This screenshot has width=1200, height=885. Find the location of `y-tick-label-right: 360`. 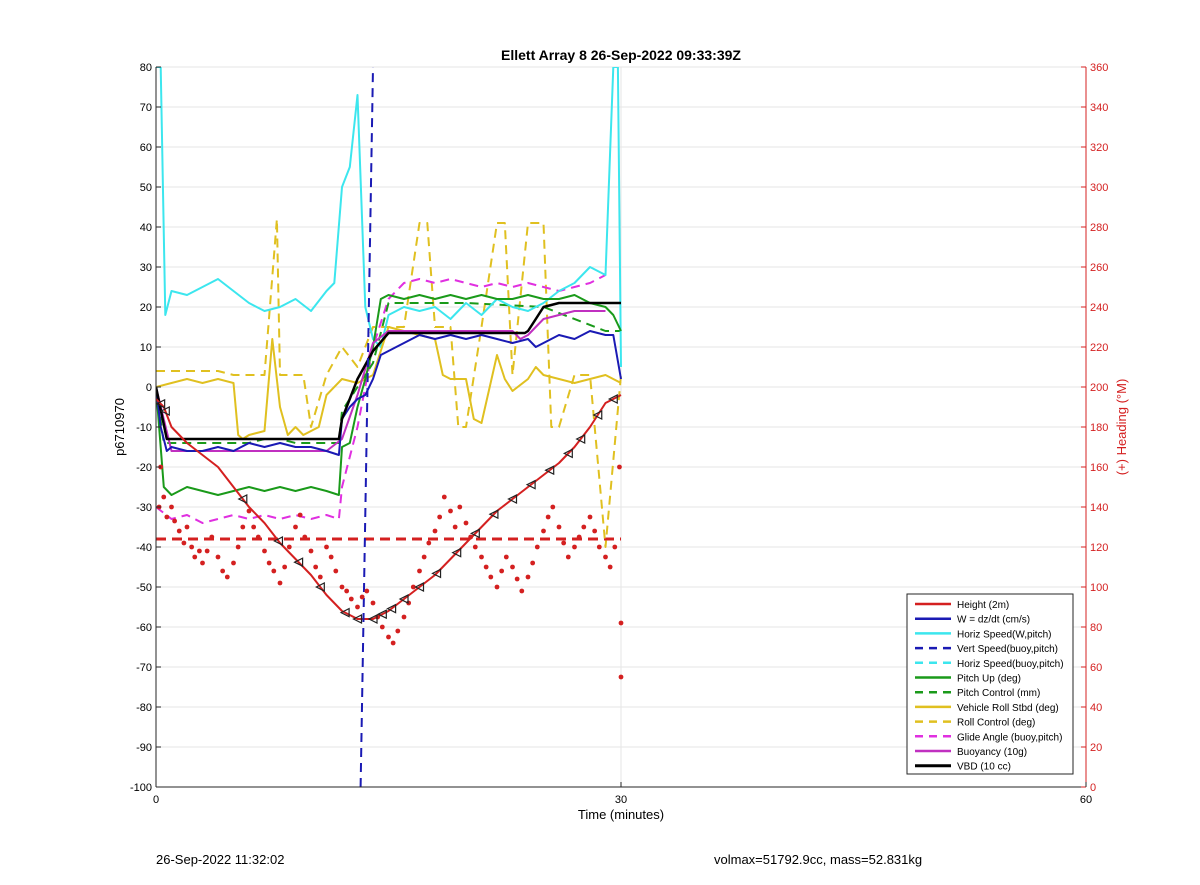

y-tick-label-right: 360 is located at coordinates (1099, 68).